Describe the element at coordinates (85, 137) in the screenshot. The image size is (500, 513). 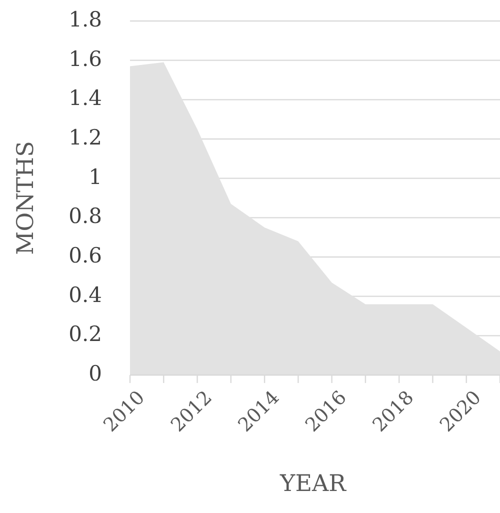
I see `y-tick-label: 1.2` at that location.